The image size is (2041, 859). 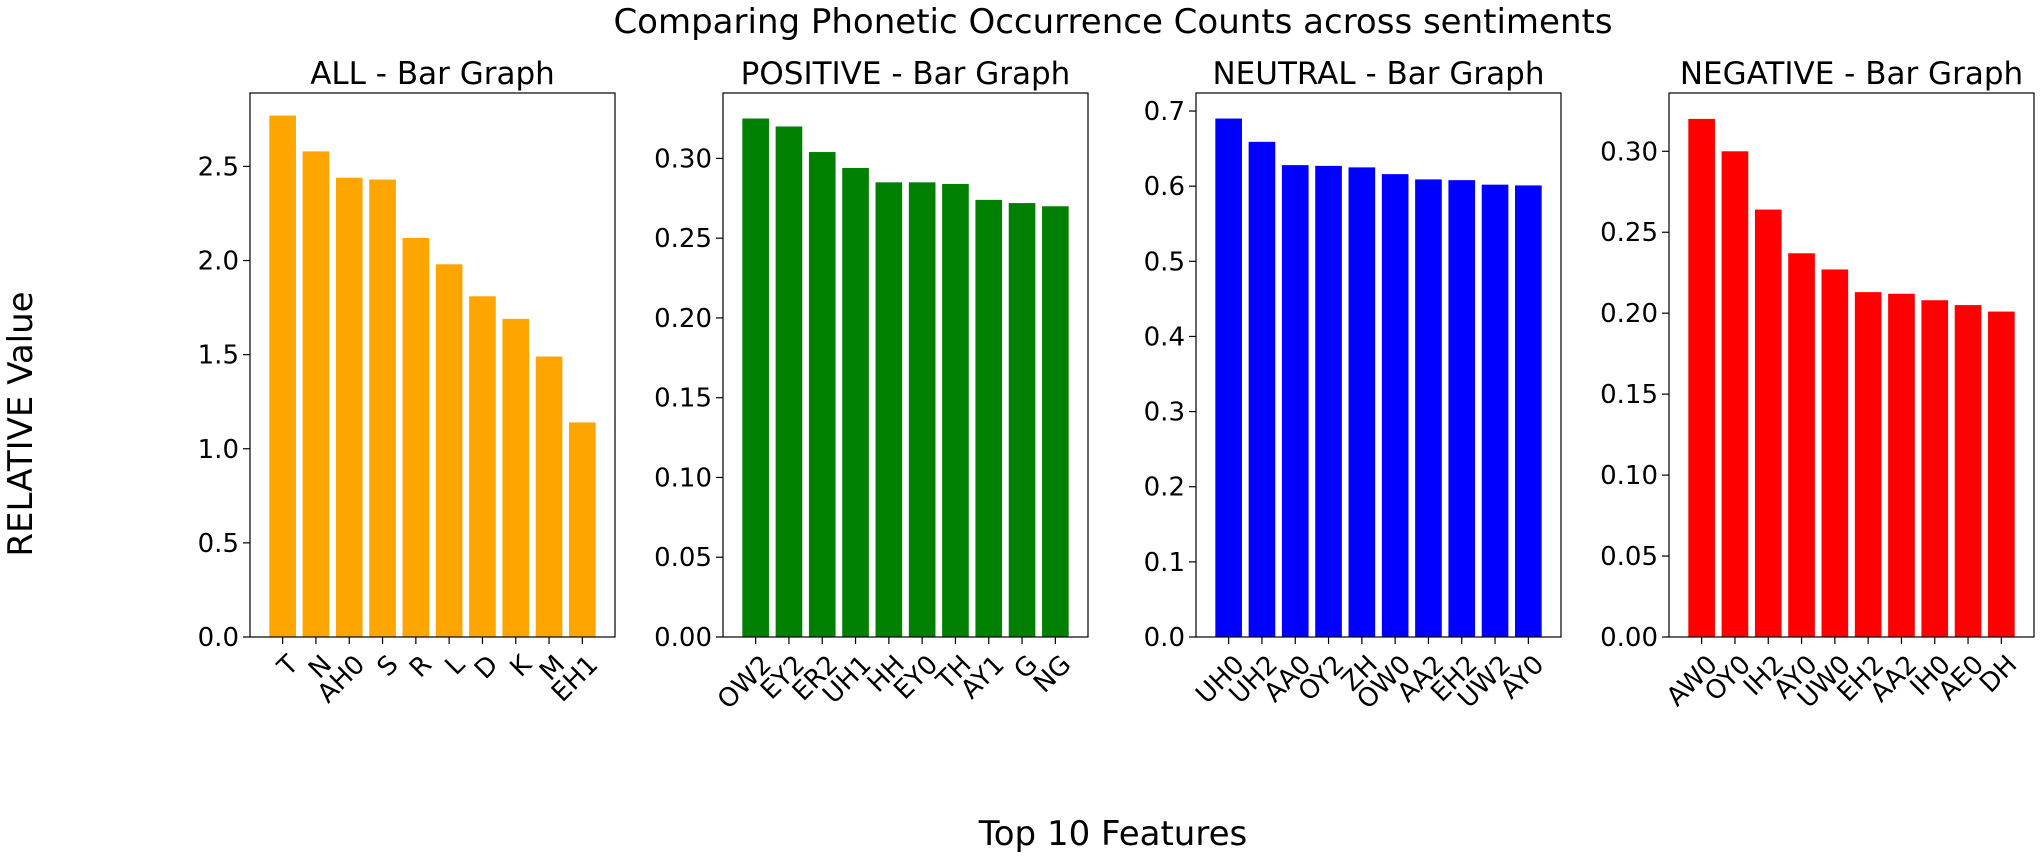 I want to click on panel-title: NEUTRAL - Bar Graph, so click(x=1378, y=74).